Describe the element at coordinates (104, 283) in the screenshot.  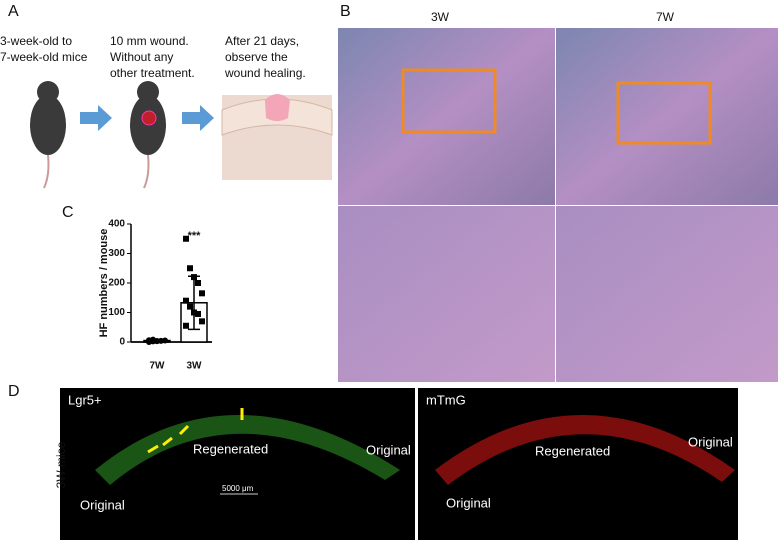
I see `y-axis-label: HF numbers / mouse` at that location.